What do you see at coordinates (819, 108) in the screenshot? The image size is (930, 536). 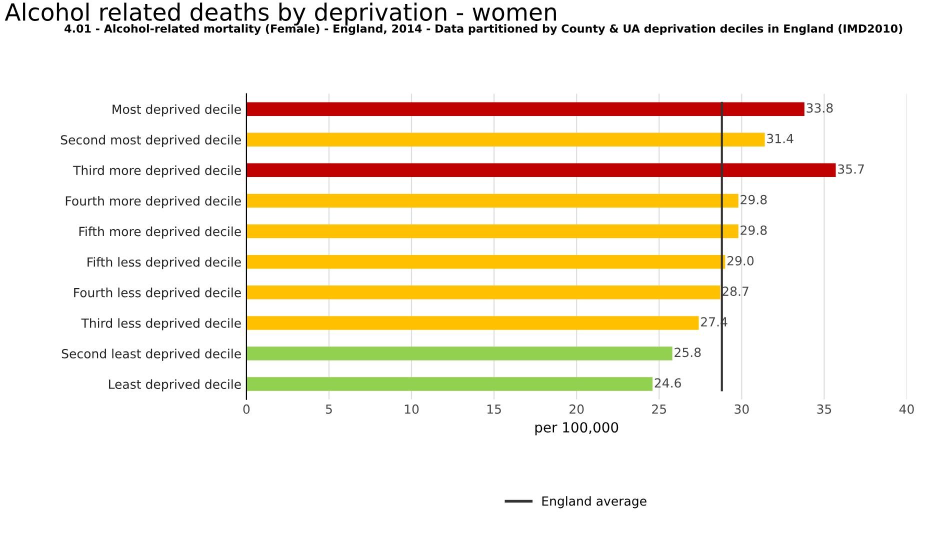 I see `data-label: 33.8` at bounding box center [819, 108].